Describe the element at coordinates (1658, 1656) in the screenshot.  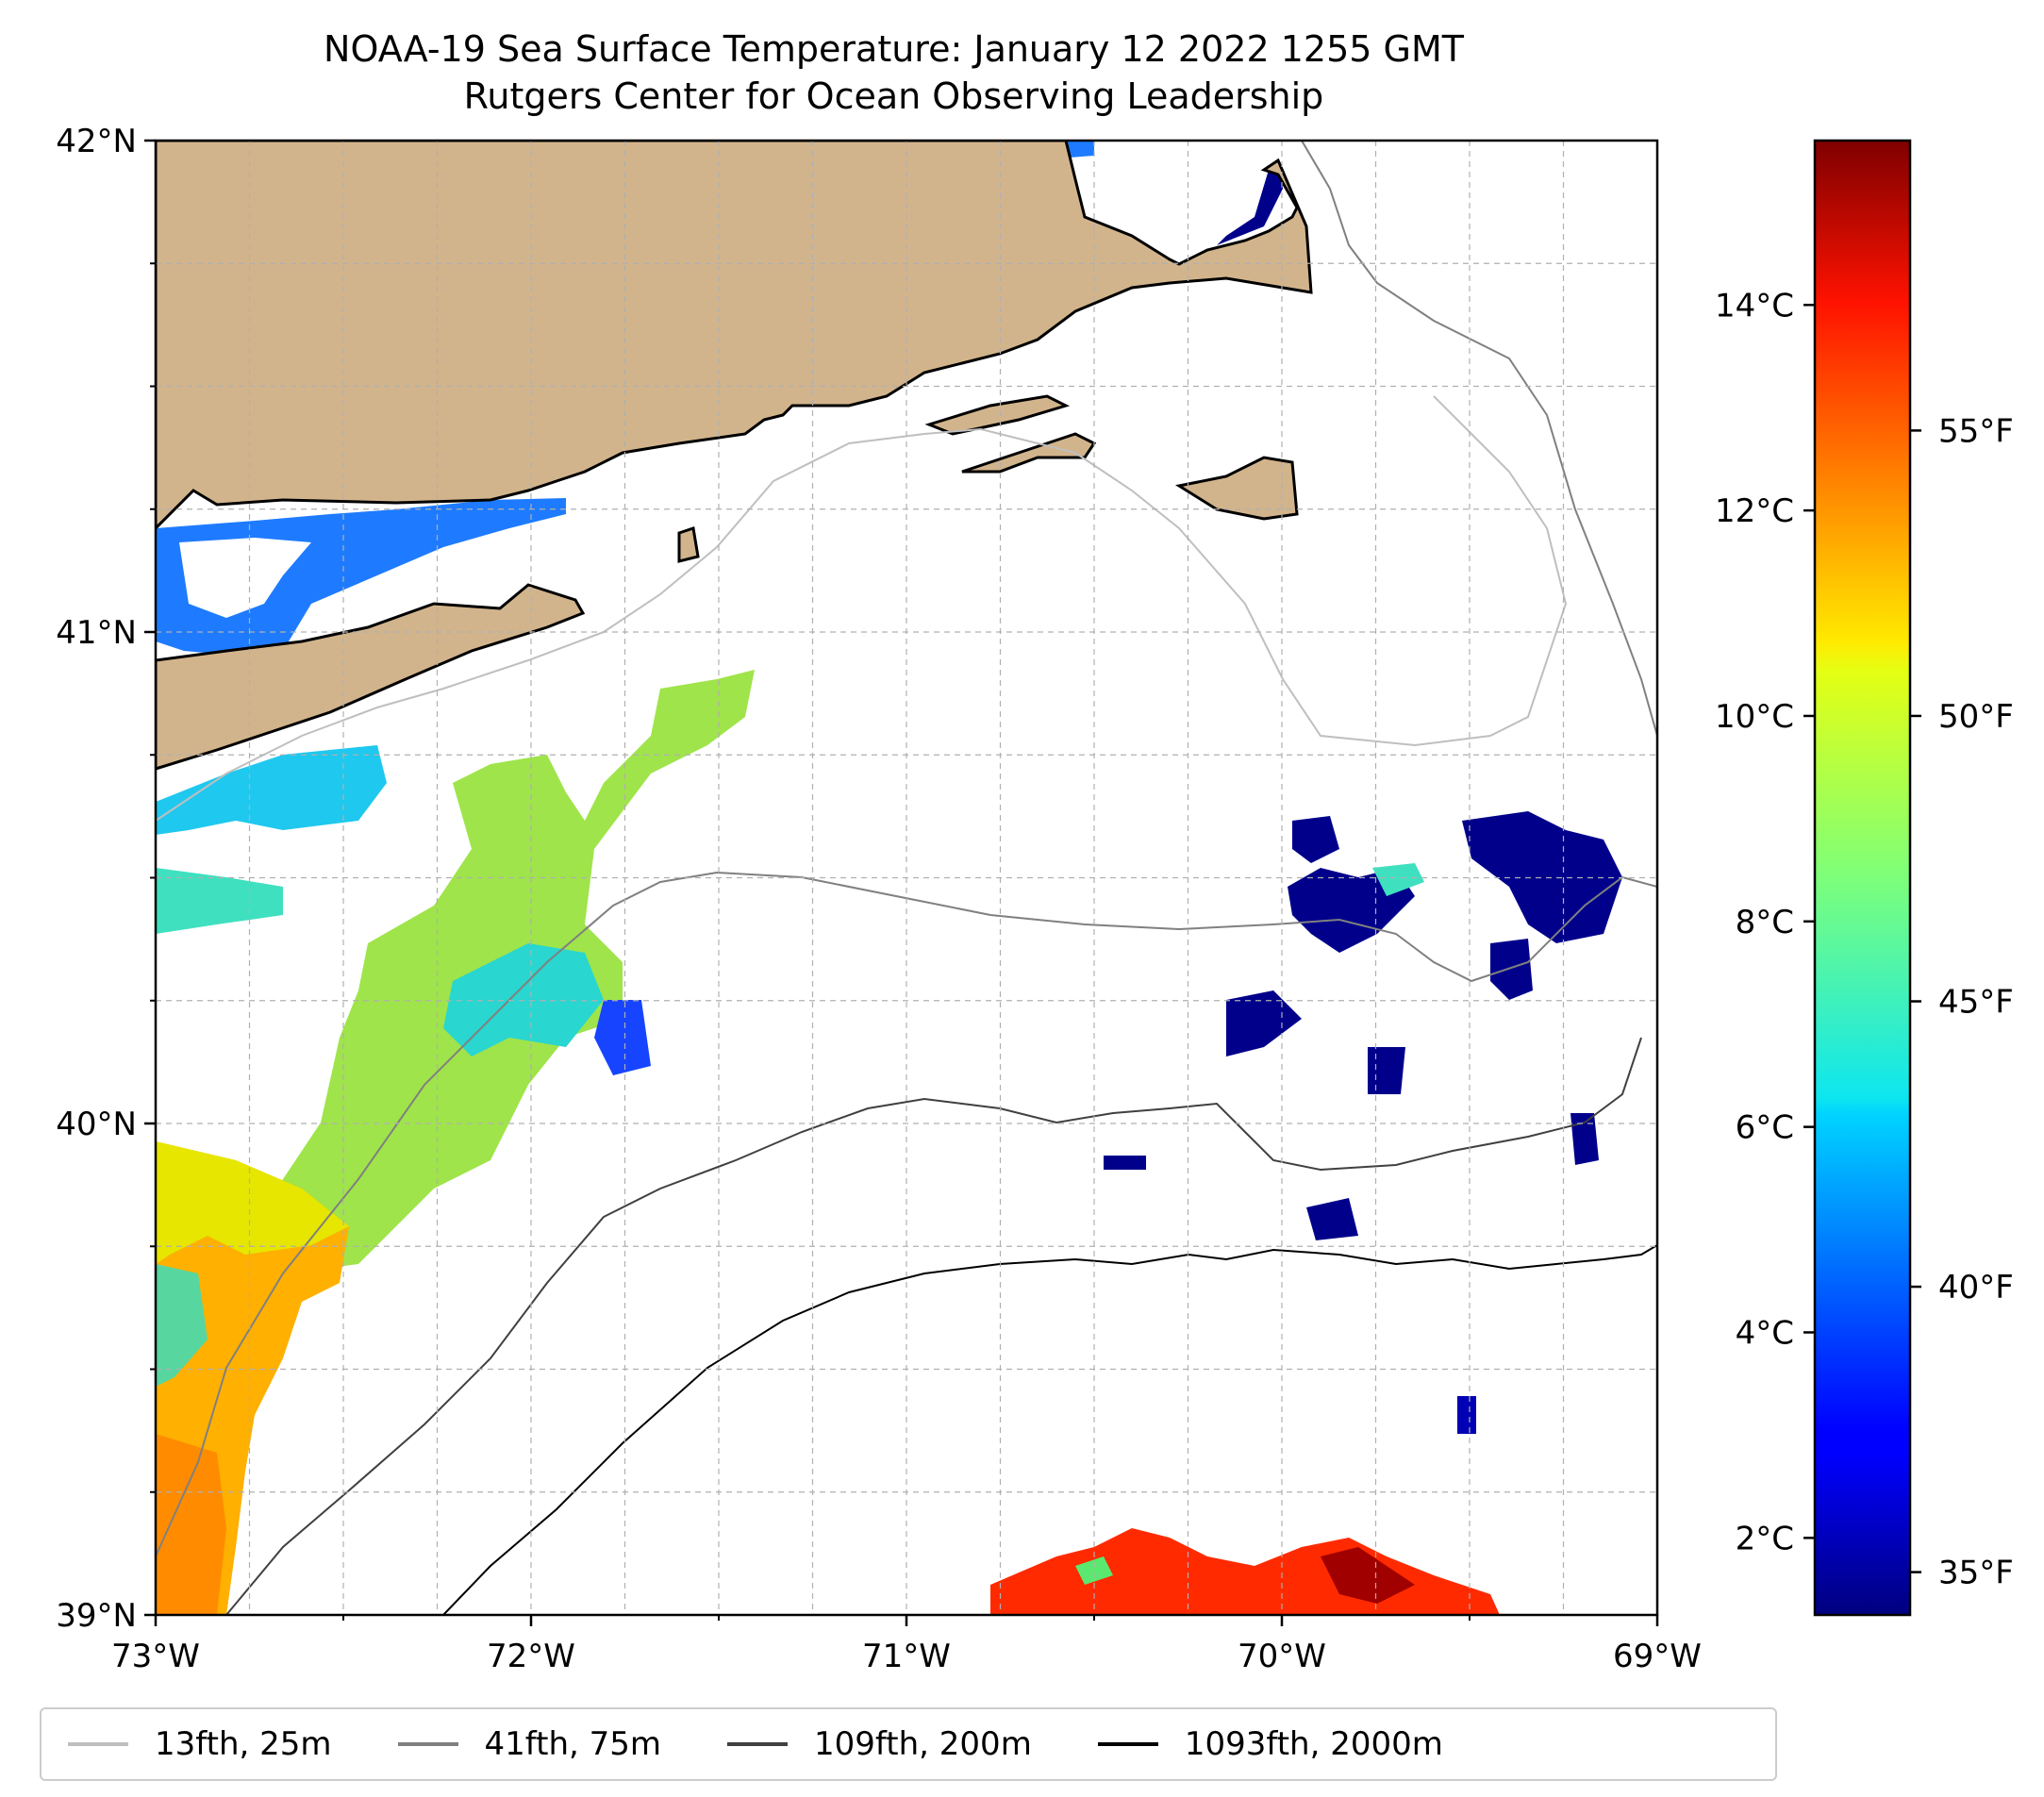
I see `x-tick-label: 69°W` at that location.